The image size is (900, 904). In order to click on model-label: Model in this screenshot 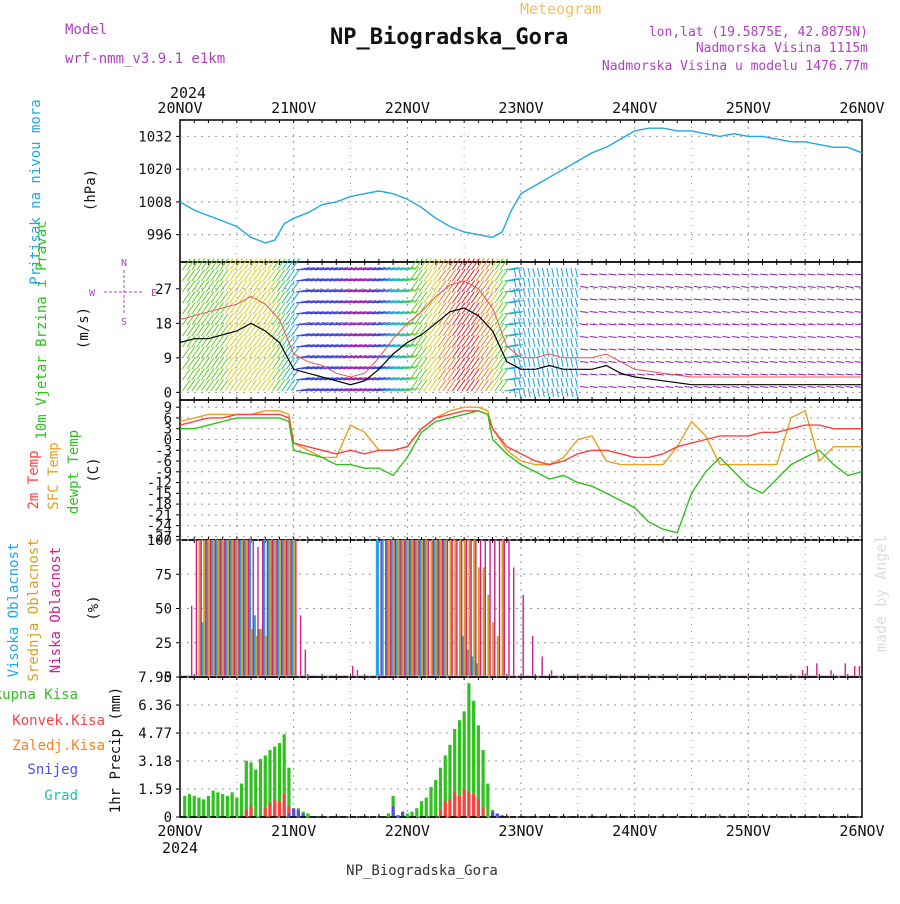, I will do `click(86, 30)`.